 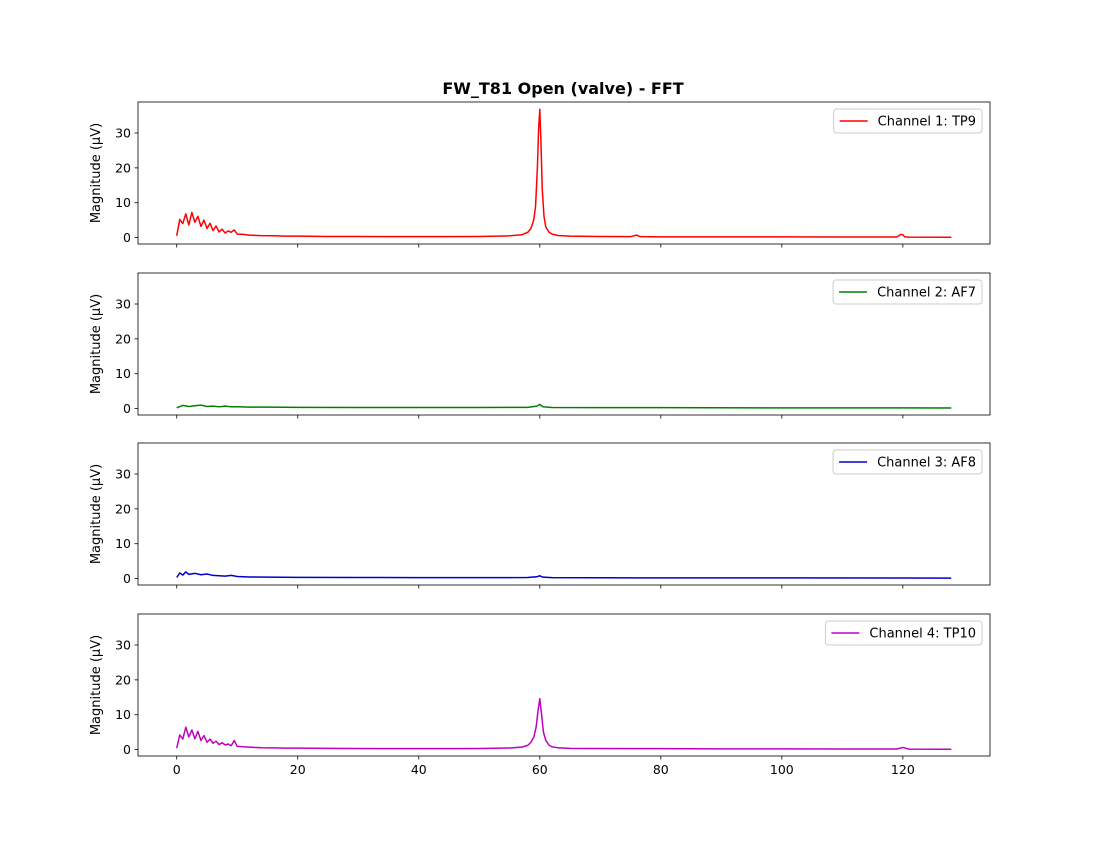 I want to click on legend-label: Channel 1: TP9, so click(x=927, y=122).